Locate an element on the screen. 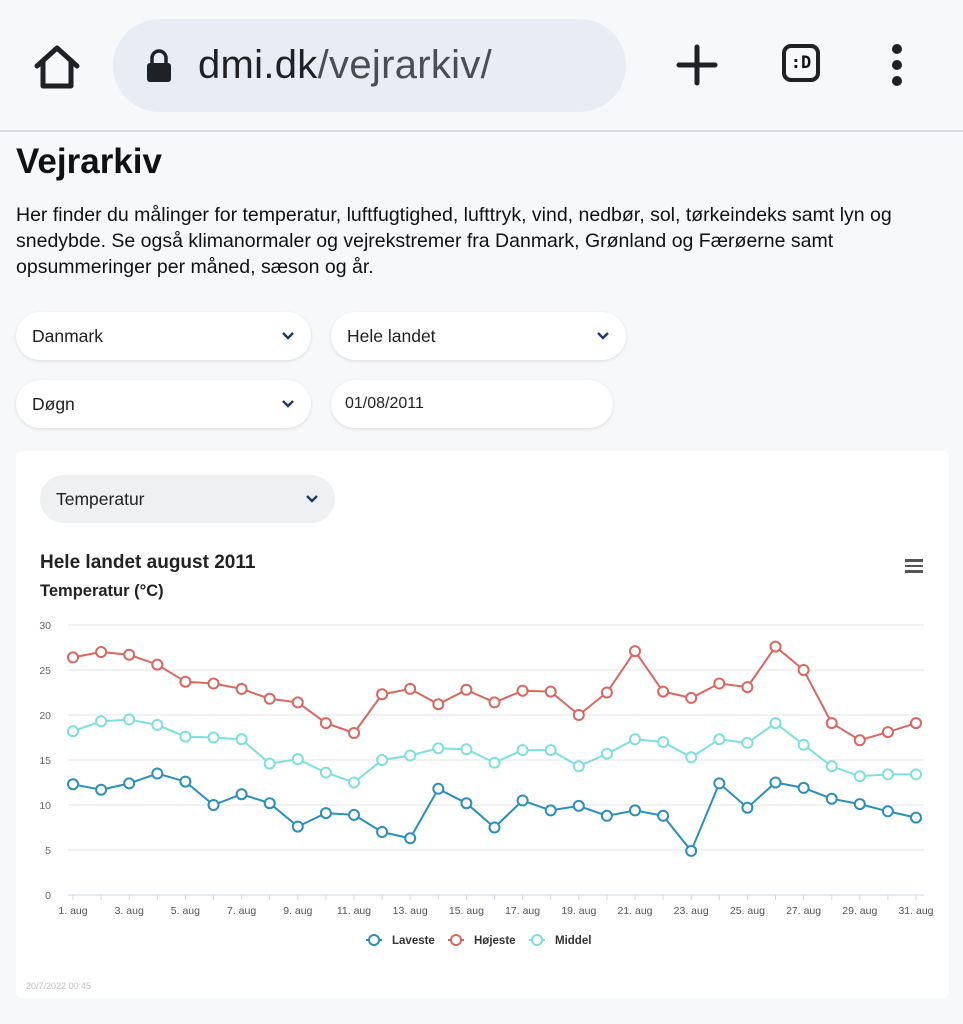 This screenshot has height=1024, width=963. x-tick-label: 21. aug is located at coordinates (634, 911).